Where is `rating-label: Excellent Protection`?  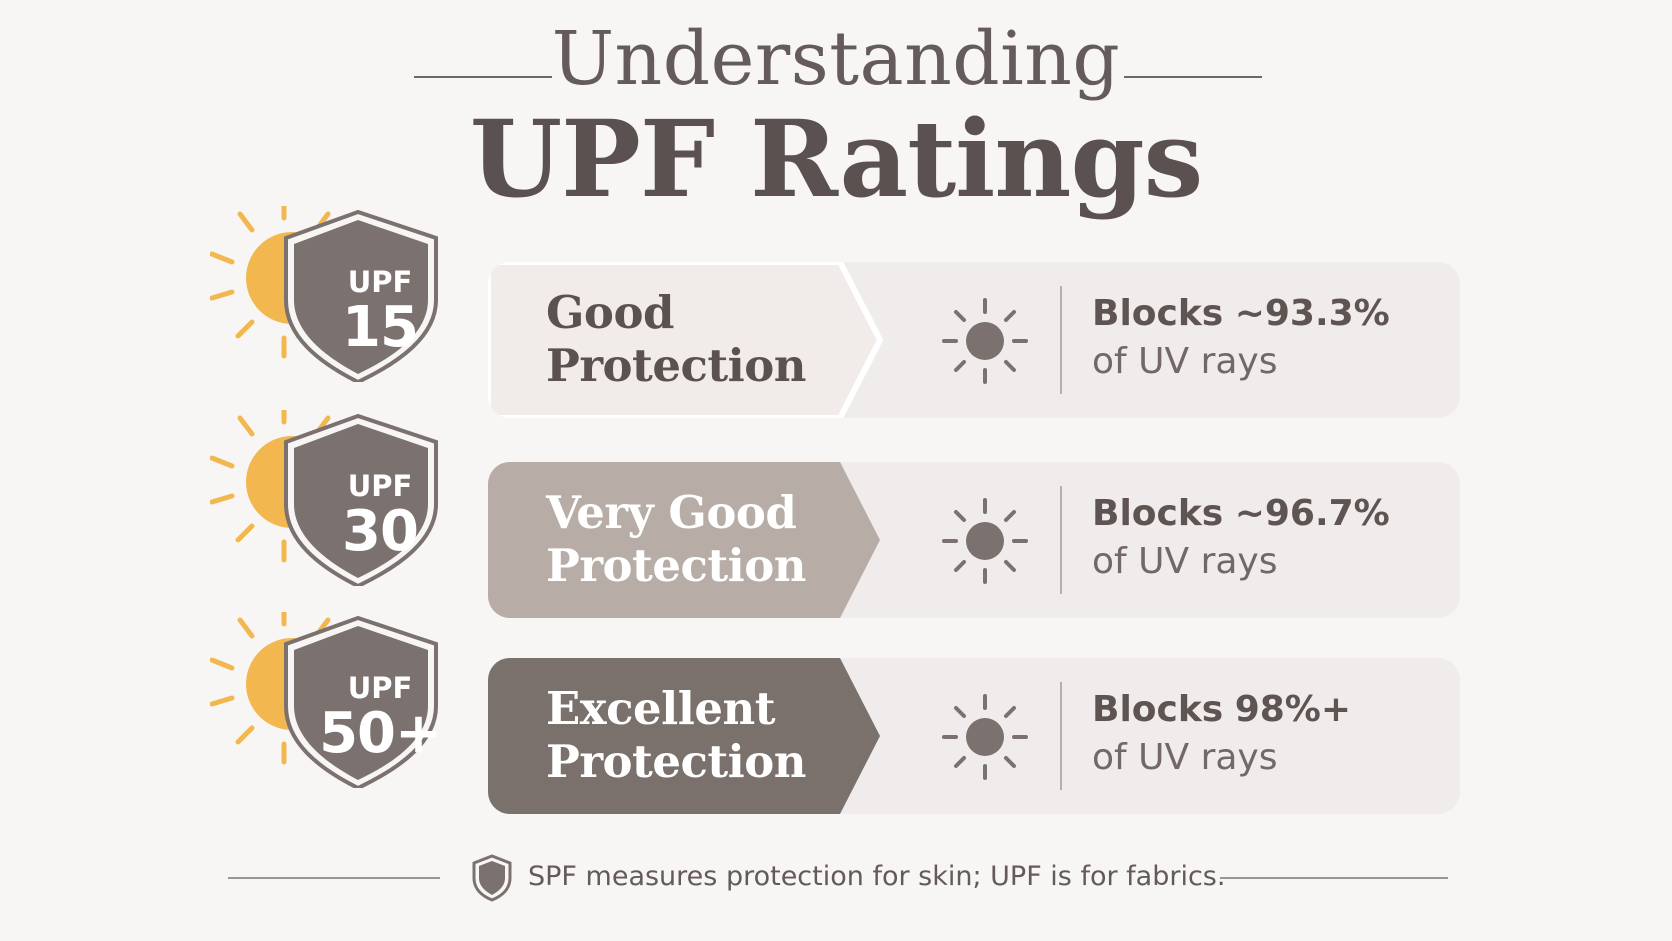
rating-label: Excellent Protection is located at coordinates (676, 735).